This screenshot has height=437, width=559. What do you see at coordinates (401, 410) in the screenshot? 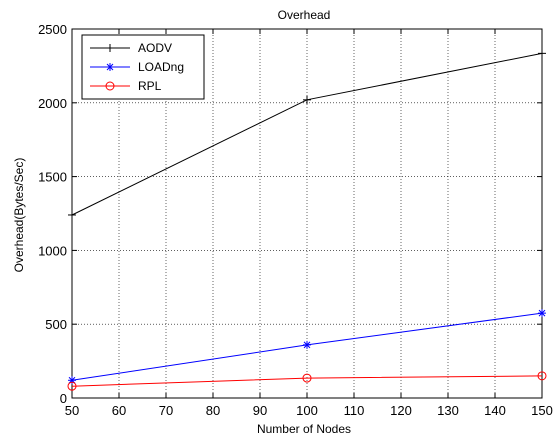
I see `x-tick-label: 120` at bounding box center [401, 410].